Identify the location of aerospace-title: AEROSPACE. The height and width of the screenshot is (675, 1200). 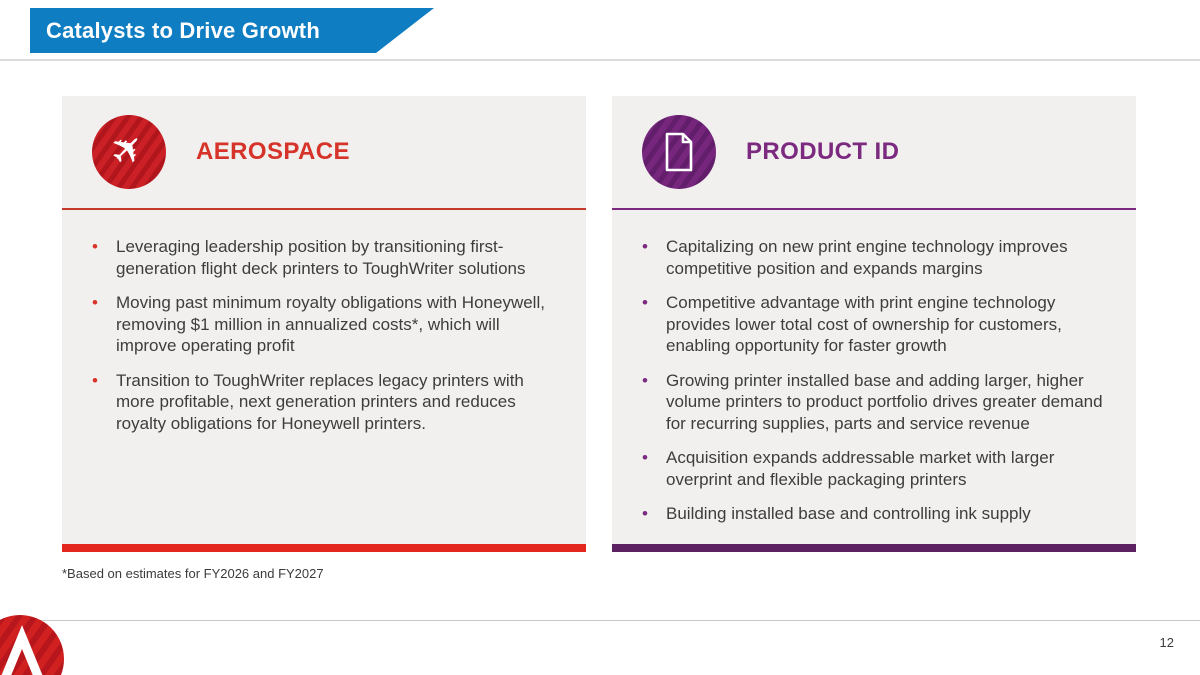
(273, 151).